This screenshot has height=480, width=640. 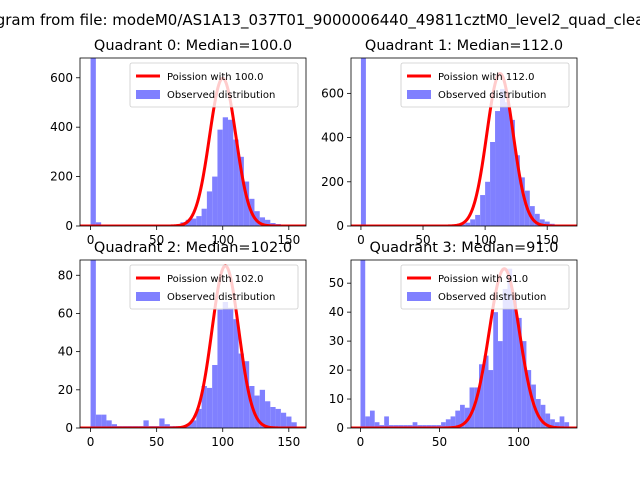 What do you see at coordinates (486, 77) in the screenshot?
I see `legend-label-poisson: Poission with 112.0` at bounding box center [486, 77].